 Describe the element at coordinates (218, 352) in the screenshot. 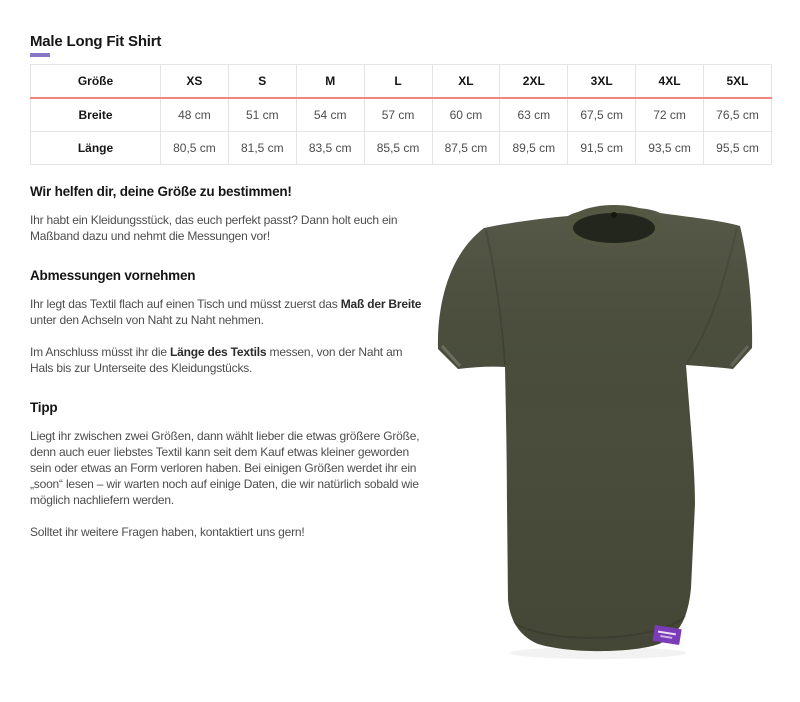

I see `measure-p2-bold: Länge des Textils` at that location.